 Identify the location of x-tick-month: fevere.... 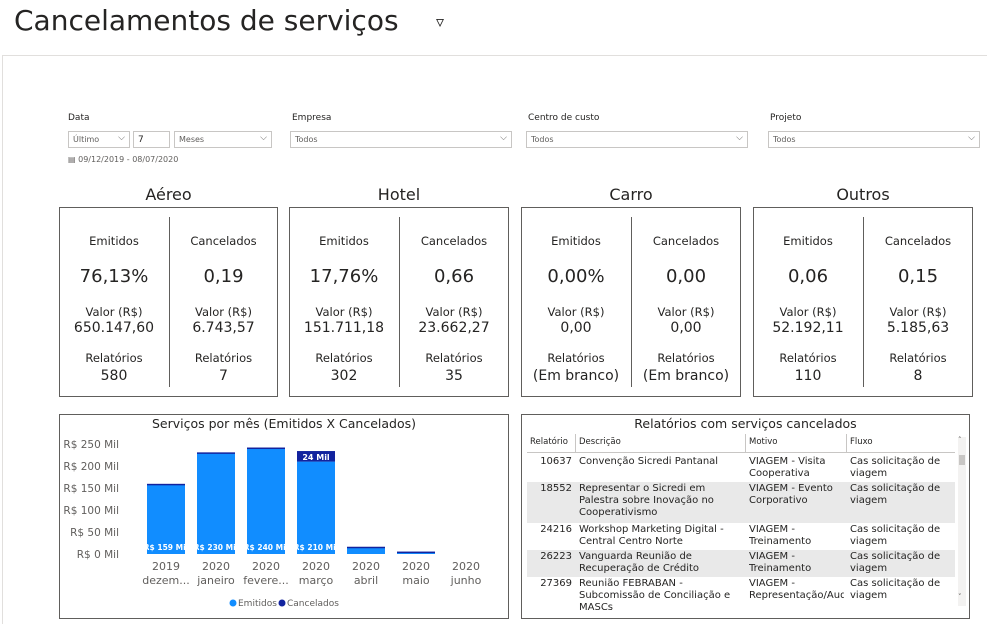
(265, 580).